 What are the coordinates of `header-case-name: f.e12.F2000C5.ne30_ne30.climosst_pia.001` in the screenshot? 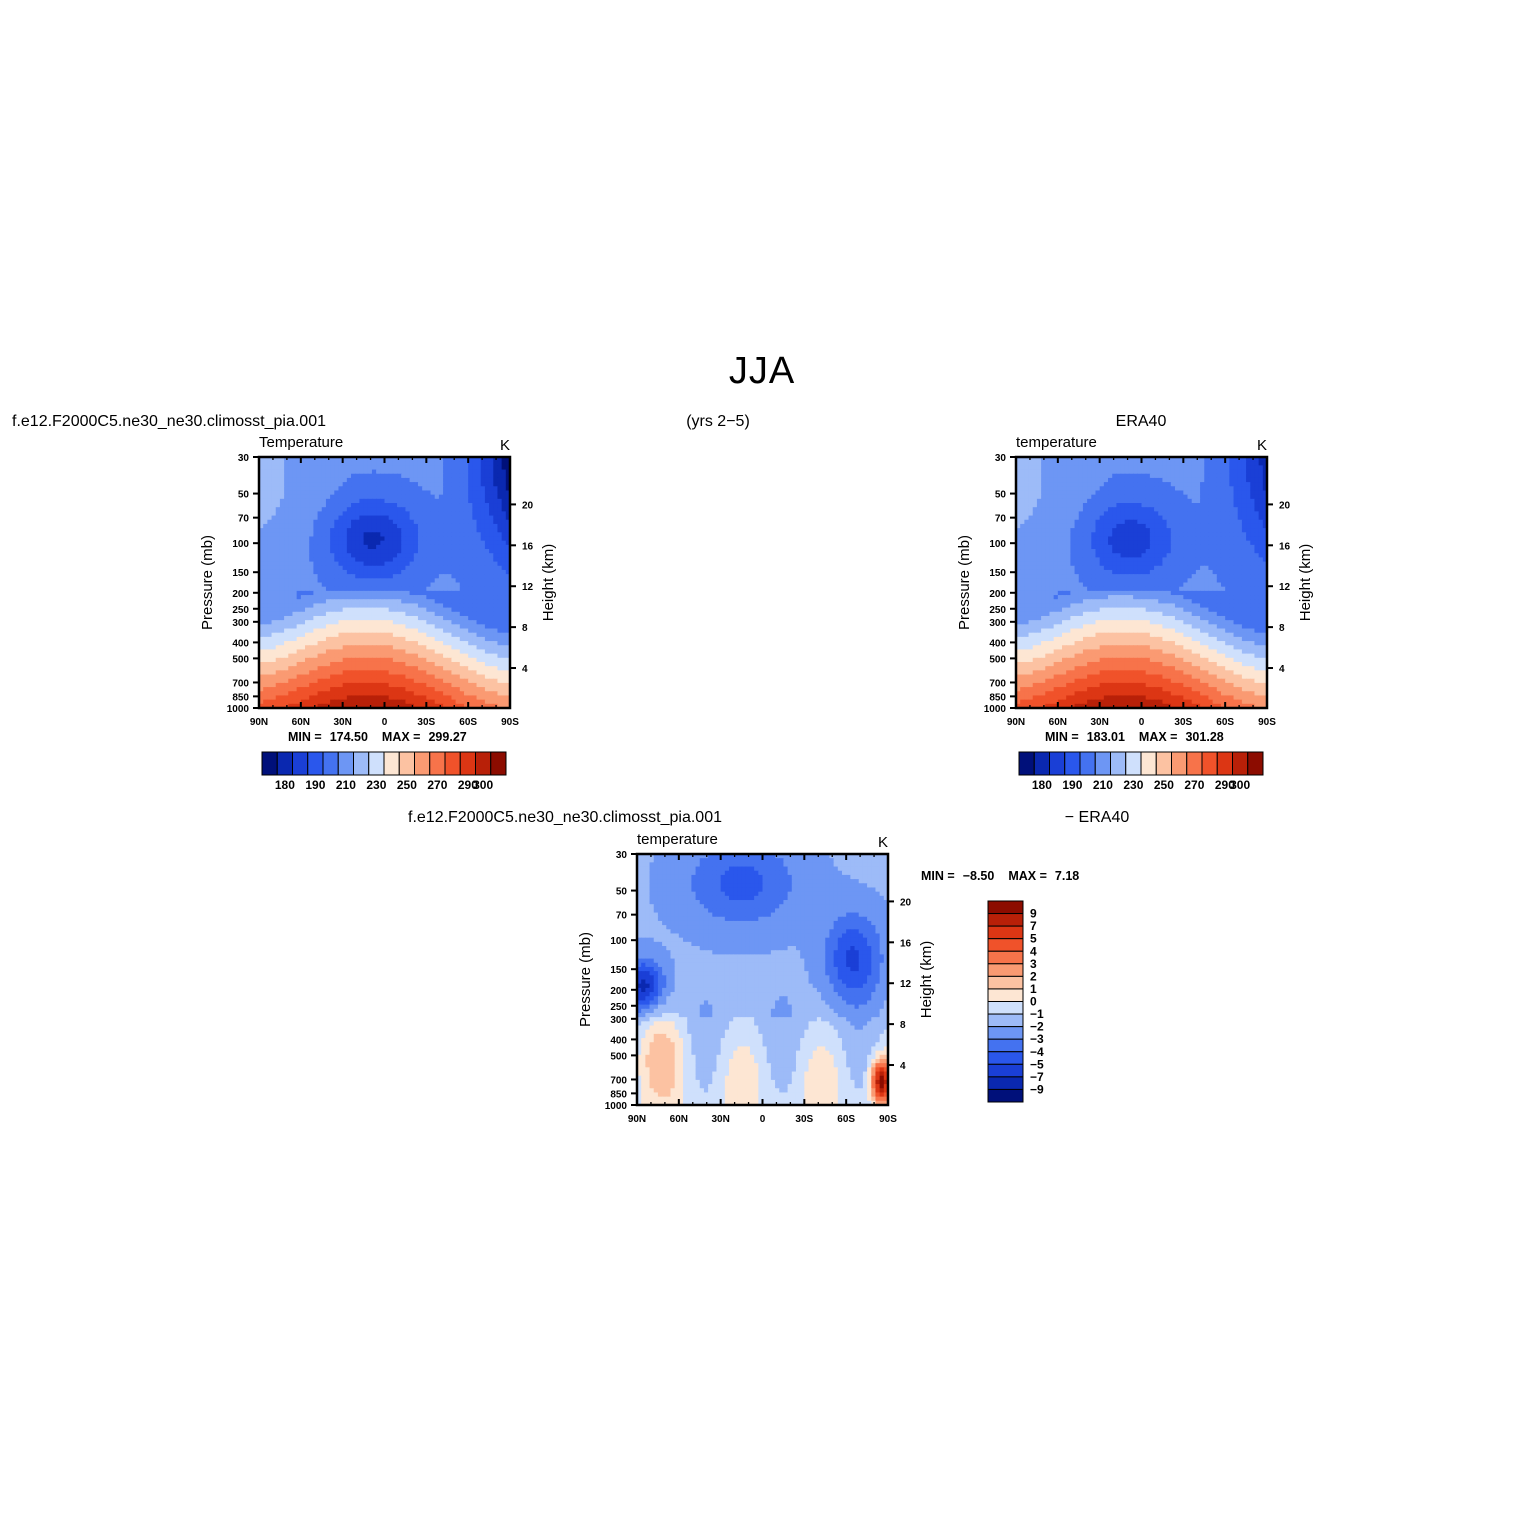 It's located at (169, 421).